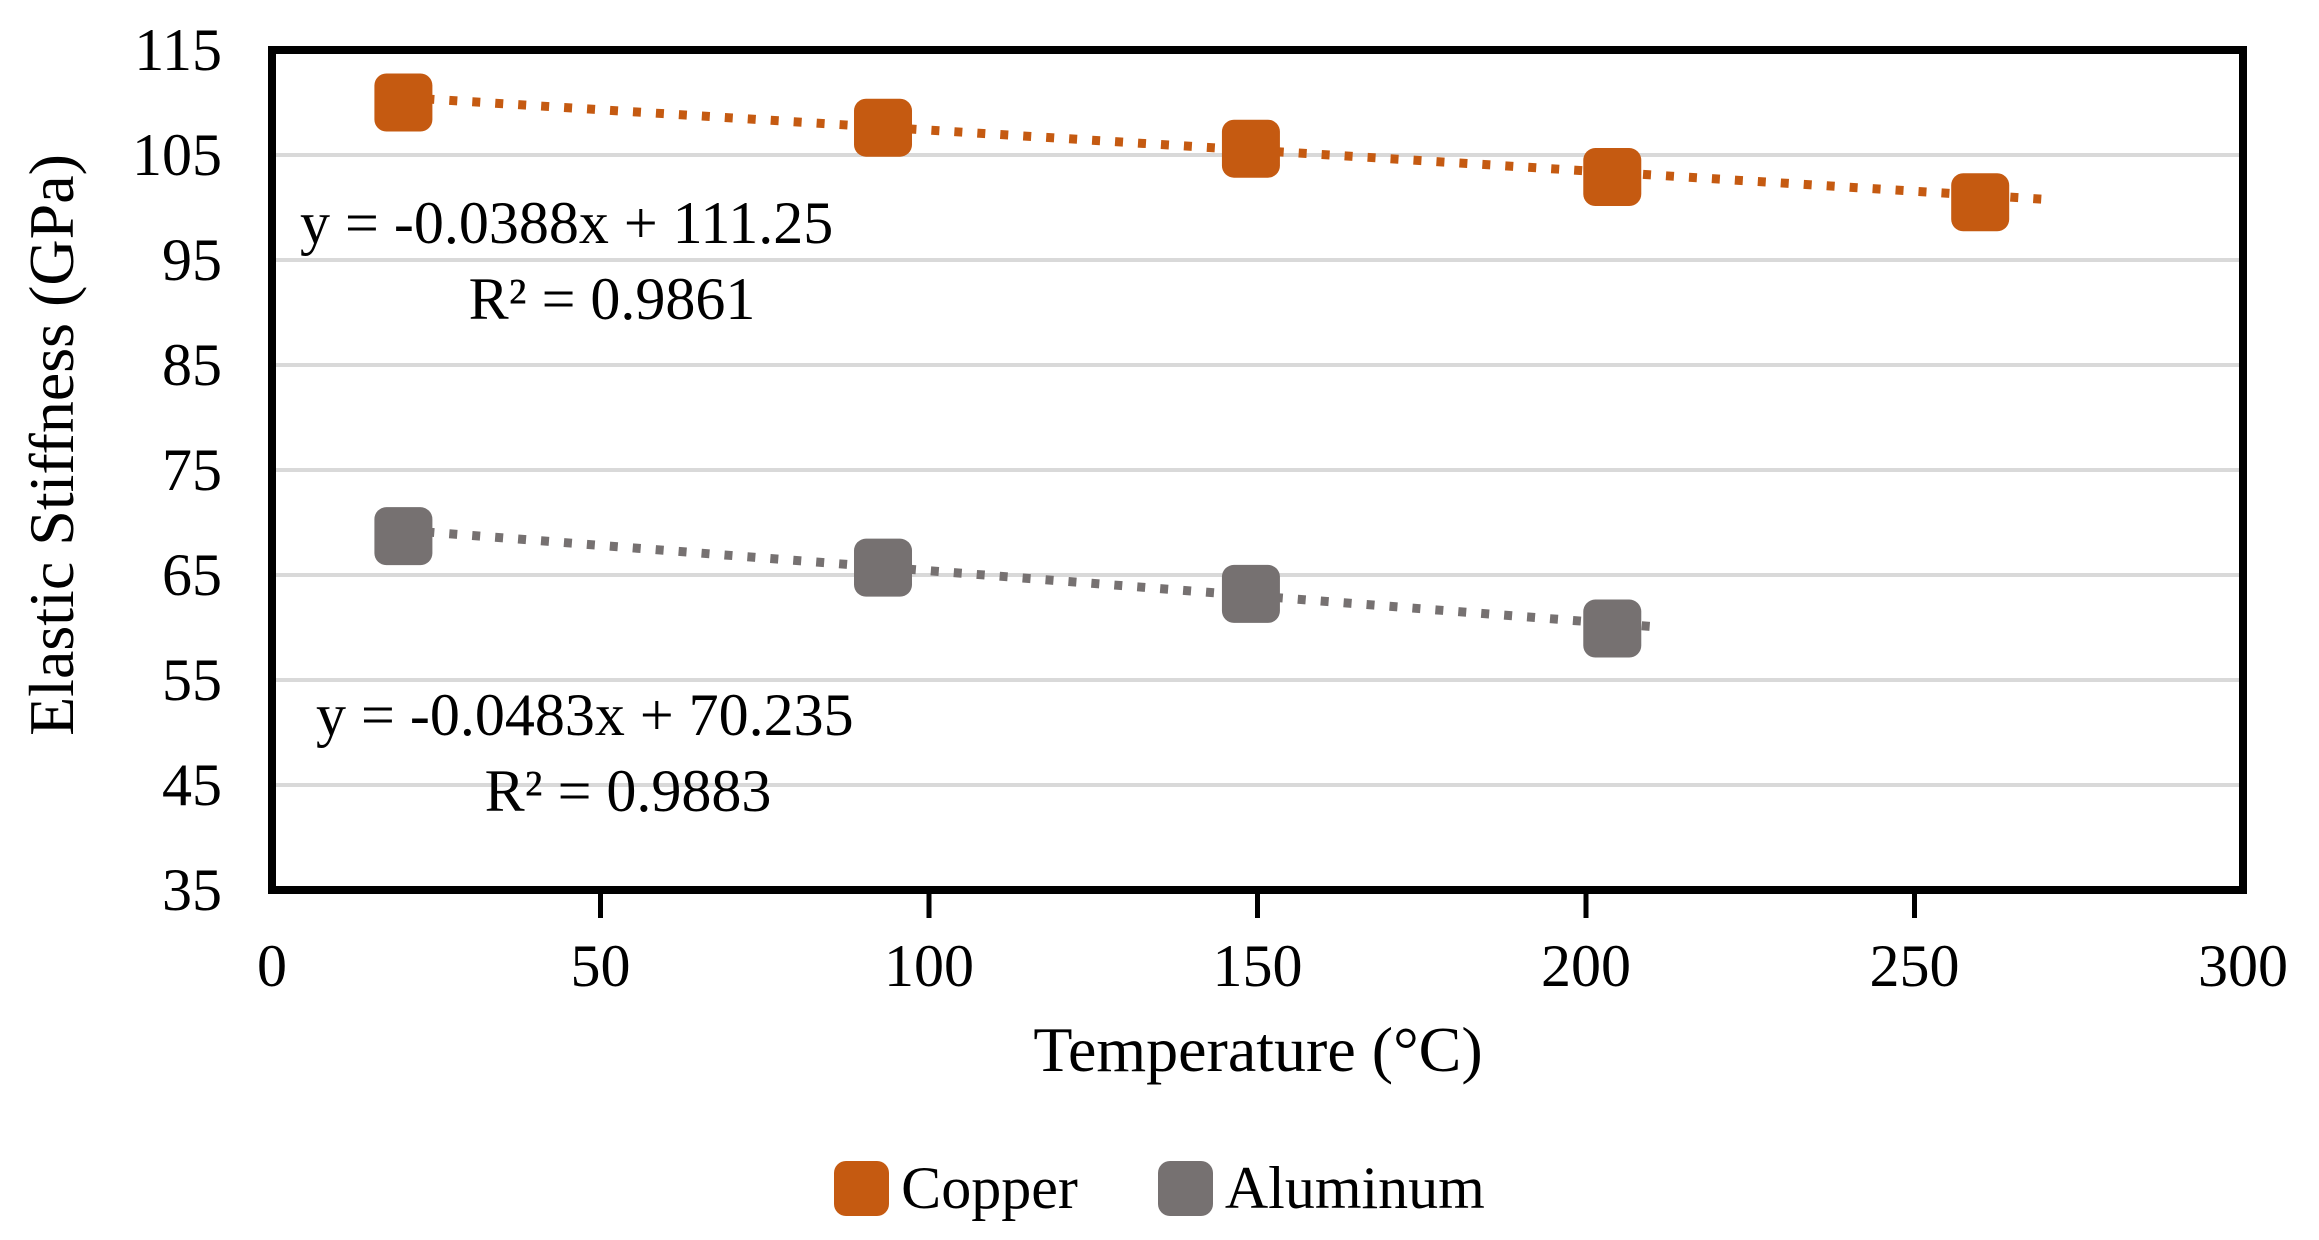 The image size is (2319, 1240). I want to click on trendline-aluminum, so click(1031, 578).